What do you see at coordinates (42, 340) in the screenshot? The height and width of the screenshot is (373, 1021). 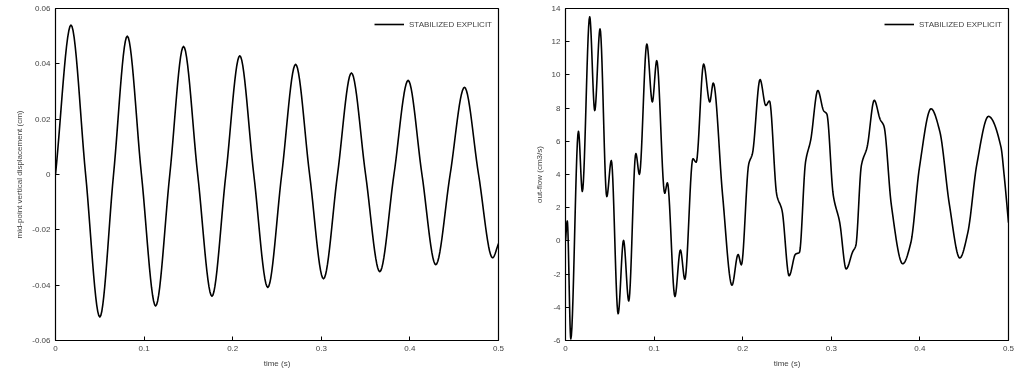 I see `y-tick-label: -0.06` at bounding box center [42, 340].